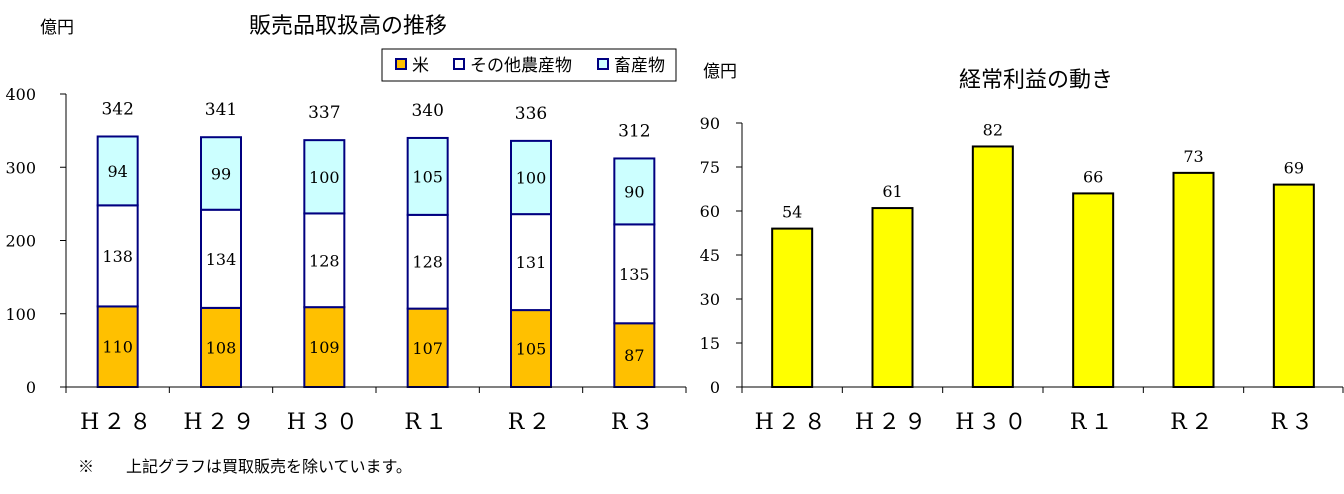  Describe the element at coordinates (639, 66) in the screenshot. I see `chart1-legend-label: 畜産物` at that location.